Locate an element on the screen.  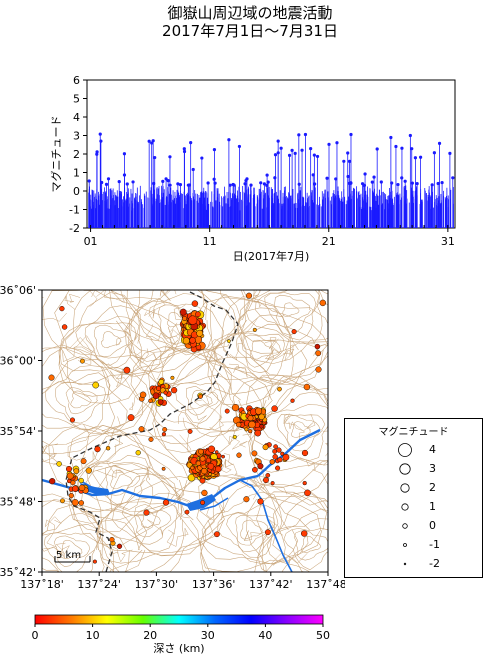
legend-value: -1 is located at coordinates (434, 544).